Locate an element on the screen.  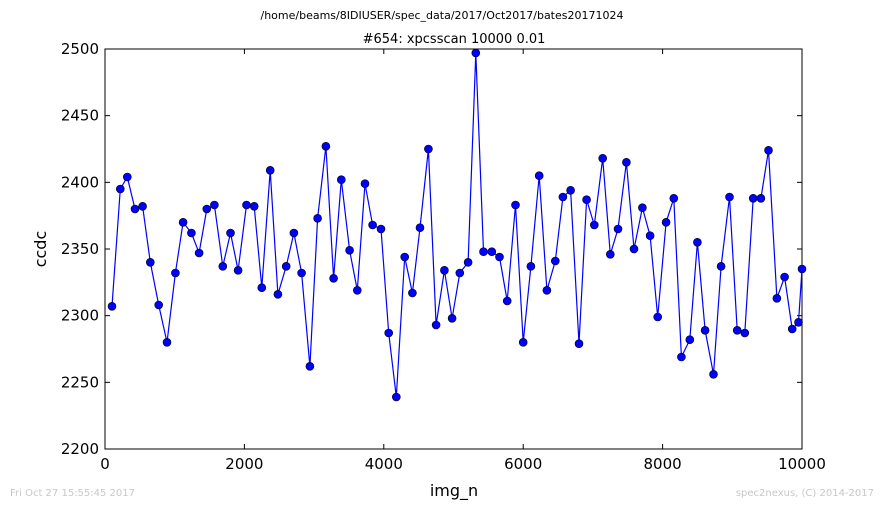
x-tick-label: 10000 is located at coordinates (802, 464).